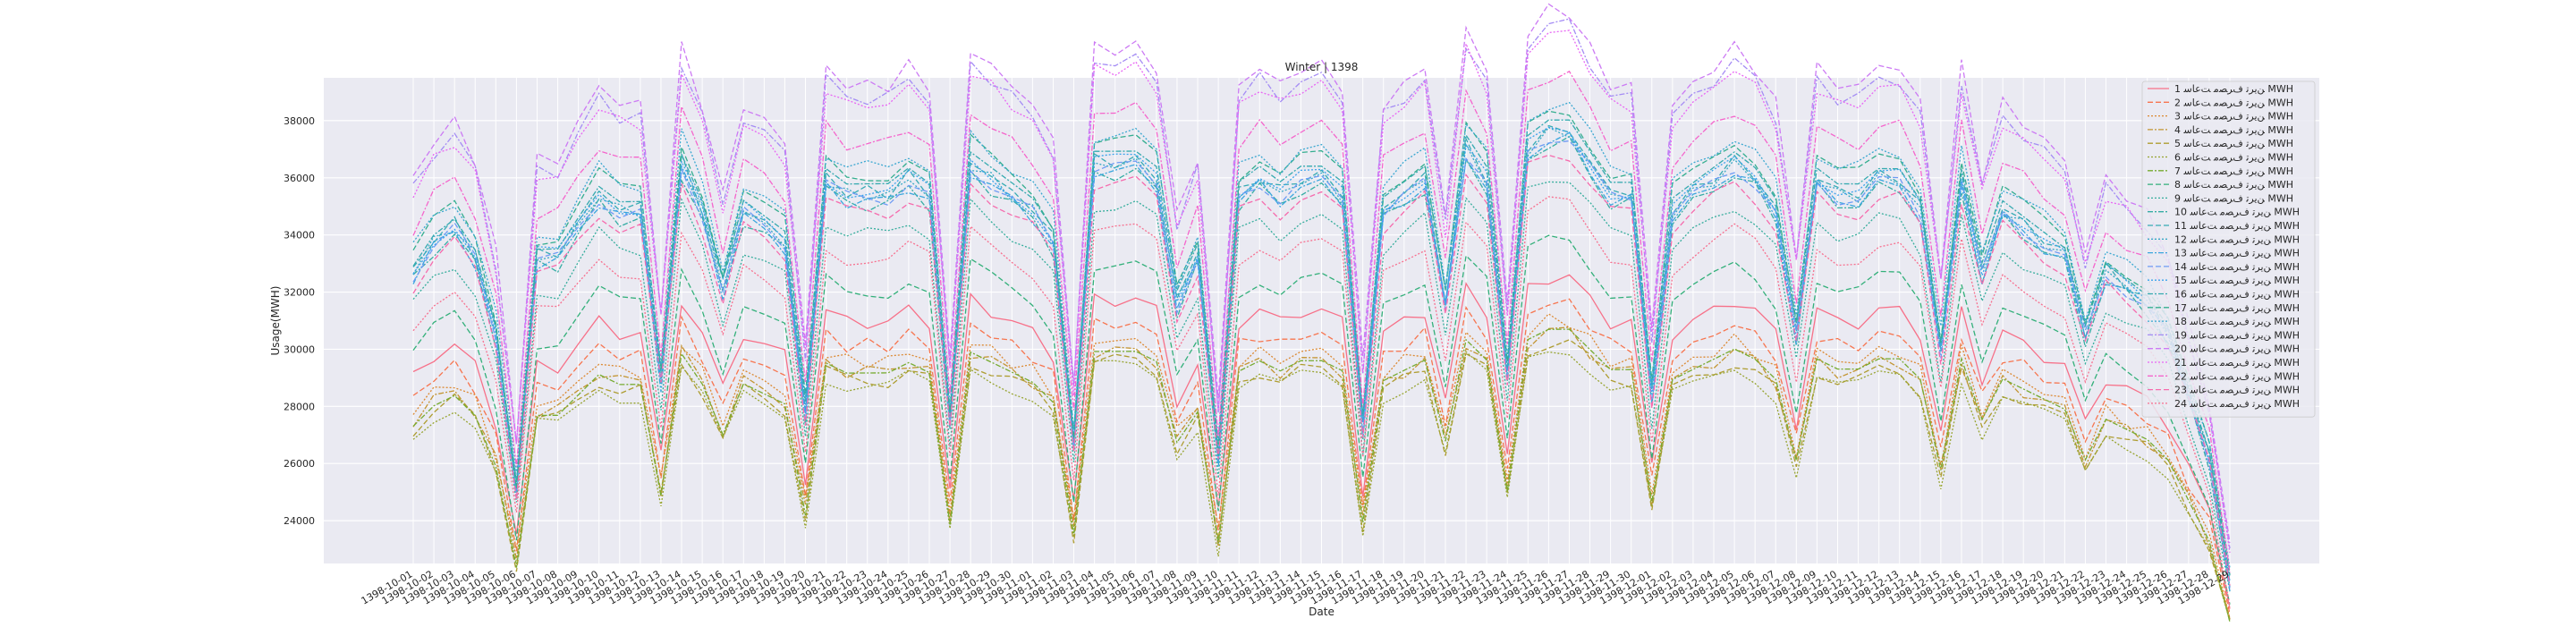  I want to click on y-tick-label: 24000, so click(299, 521).